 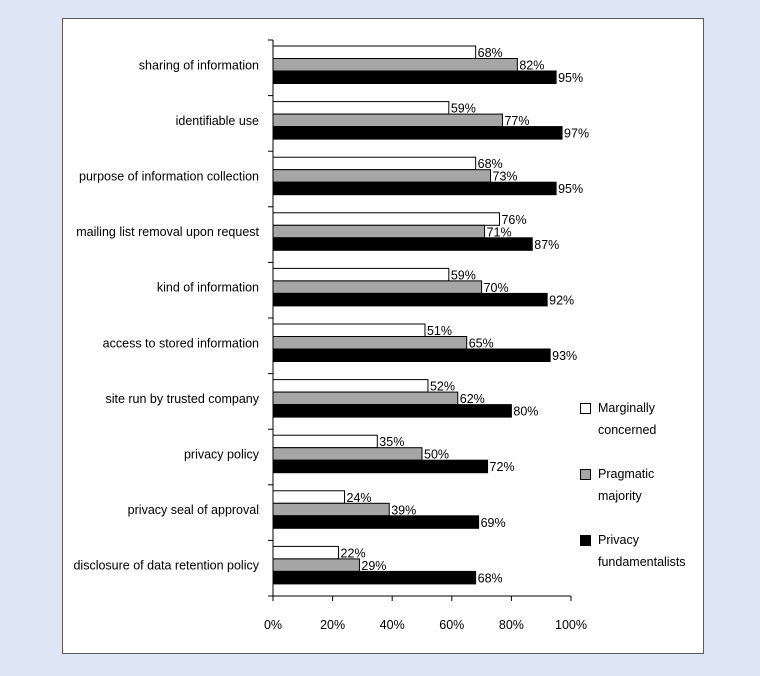 I want to click on category-label: mailing list removal upon request, so click(x=167, y=232).